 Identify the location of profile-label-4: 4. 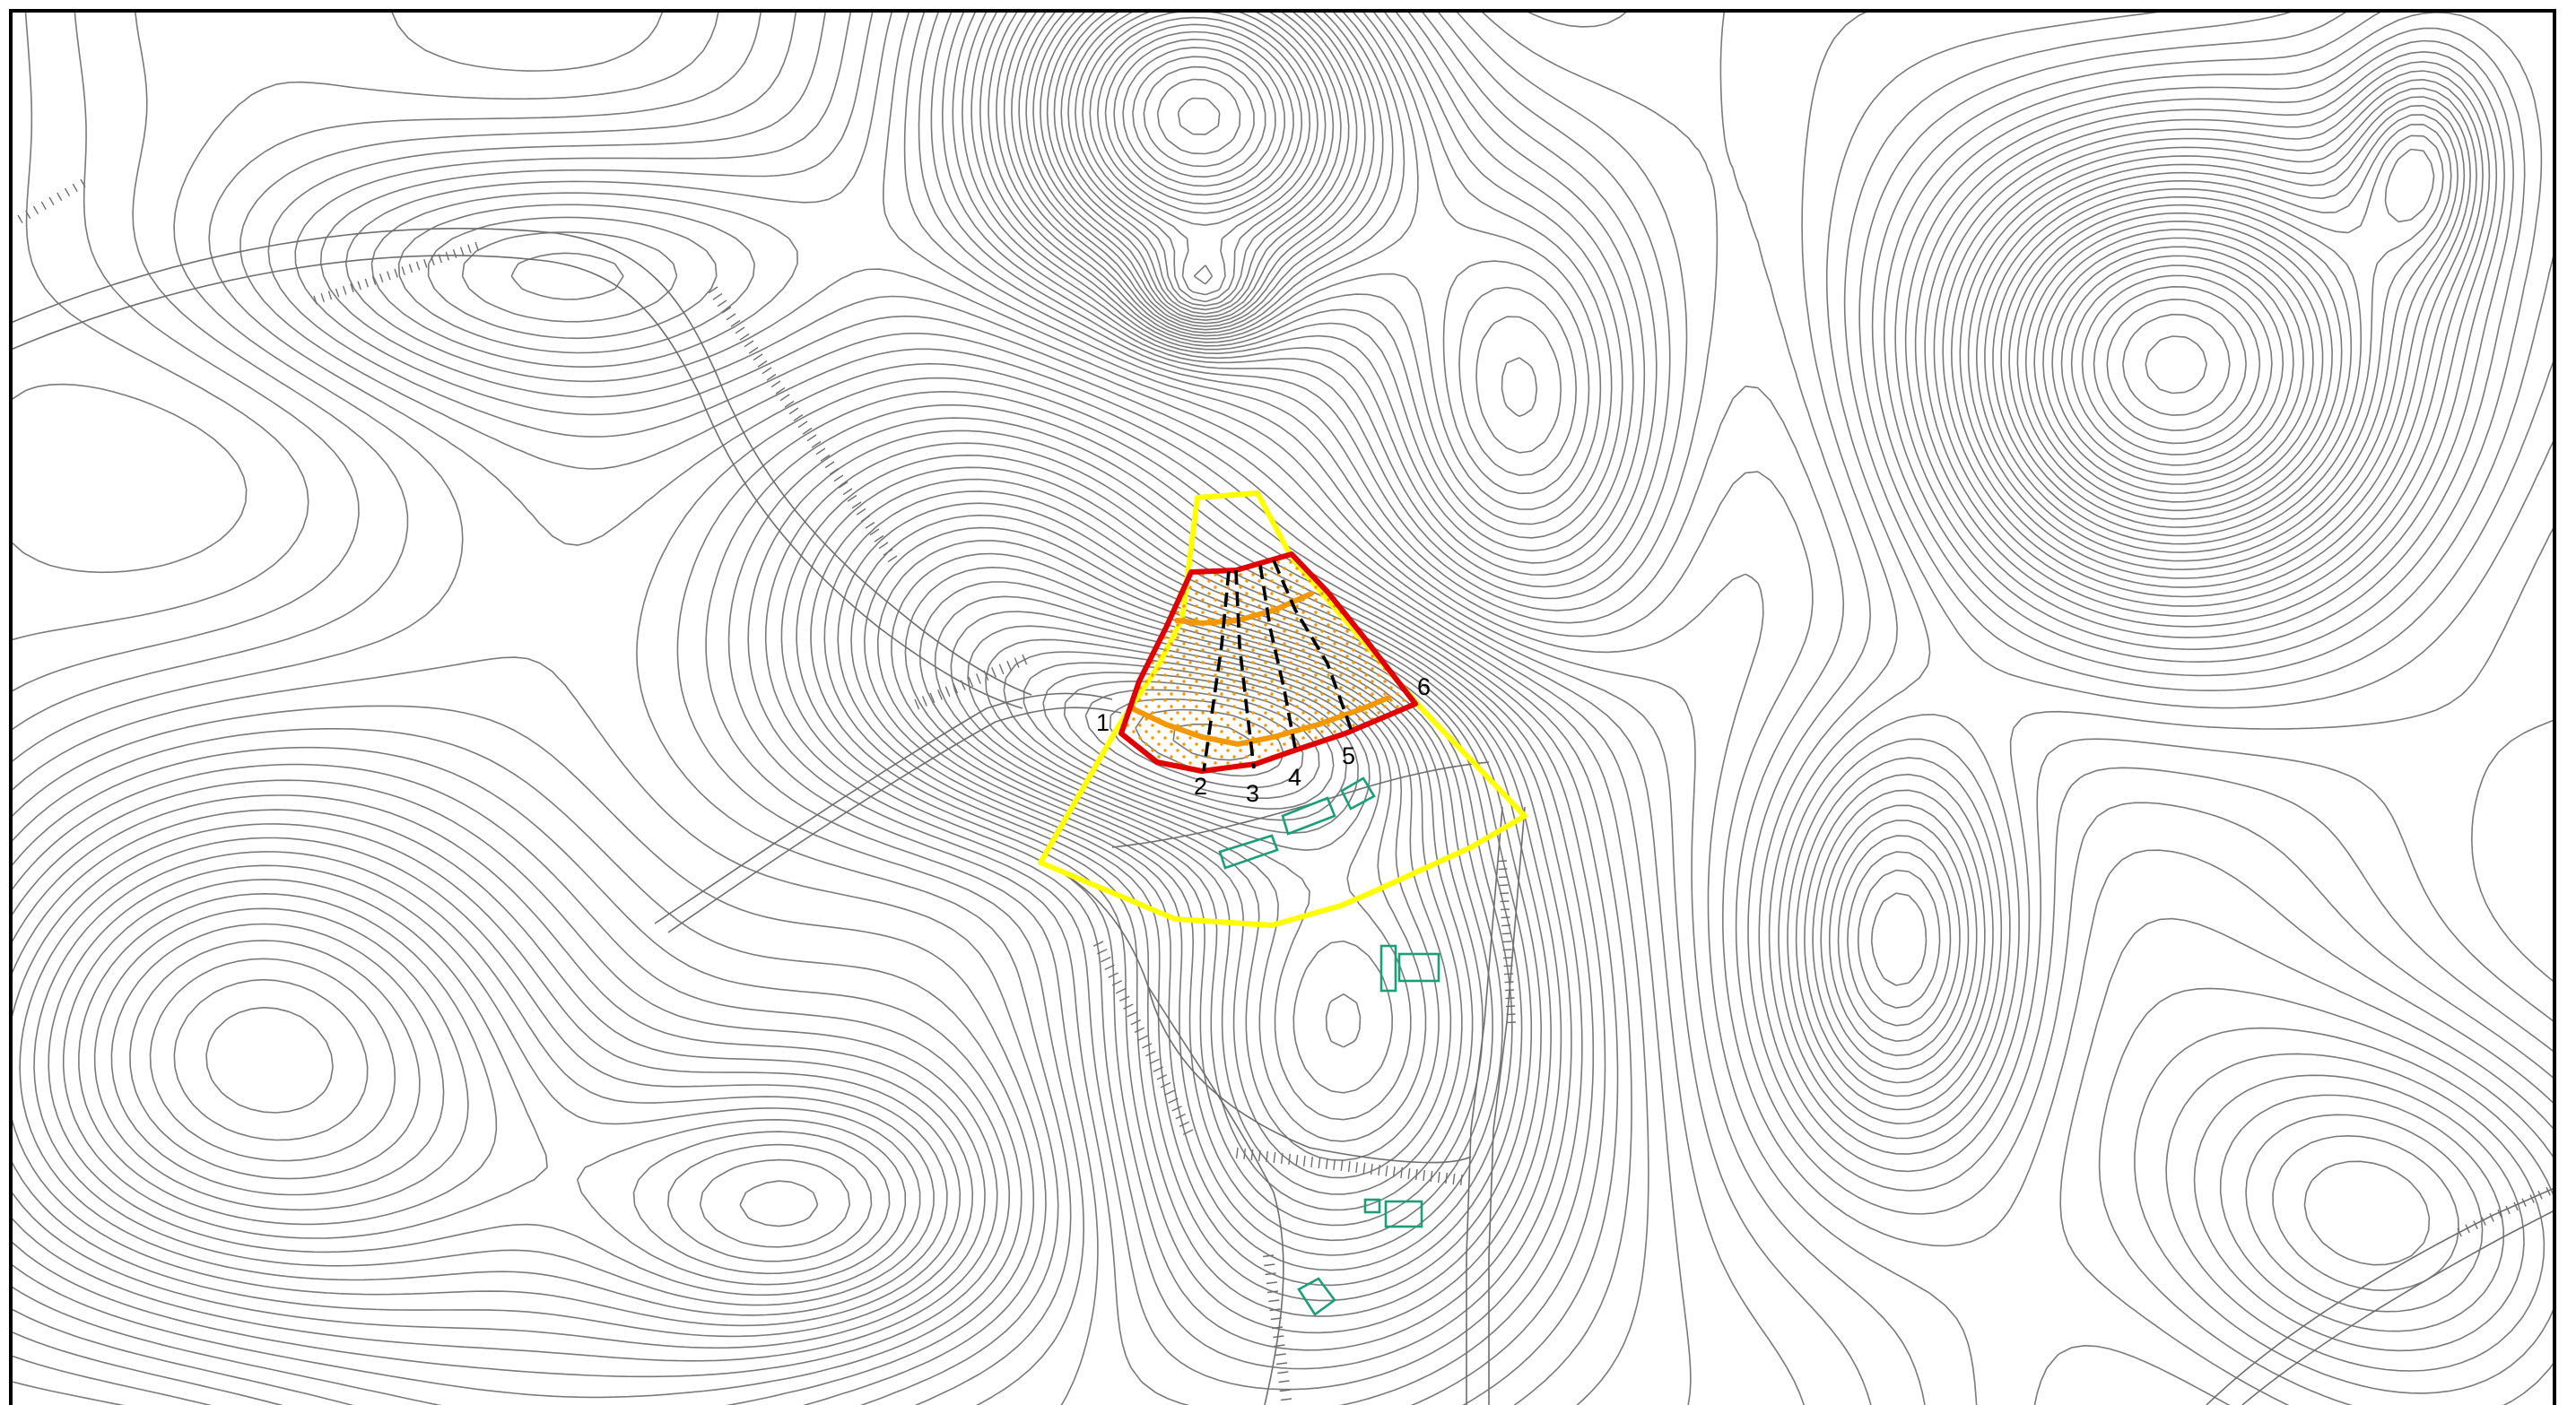
(1294, 777).